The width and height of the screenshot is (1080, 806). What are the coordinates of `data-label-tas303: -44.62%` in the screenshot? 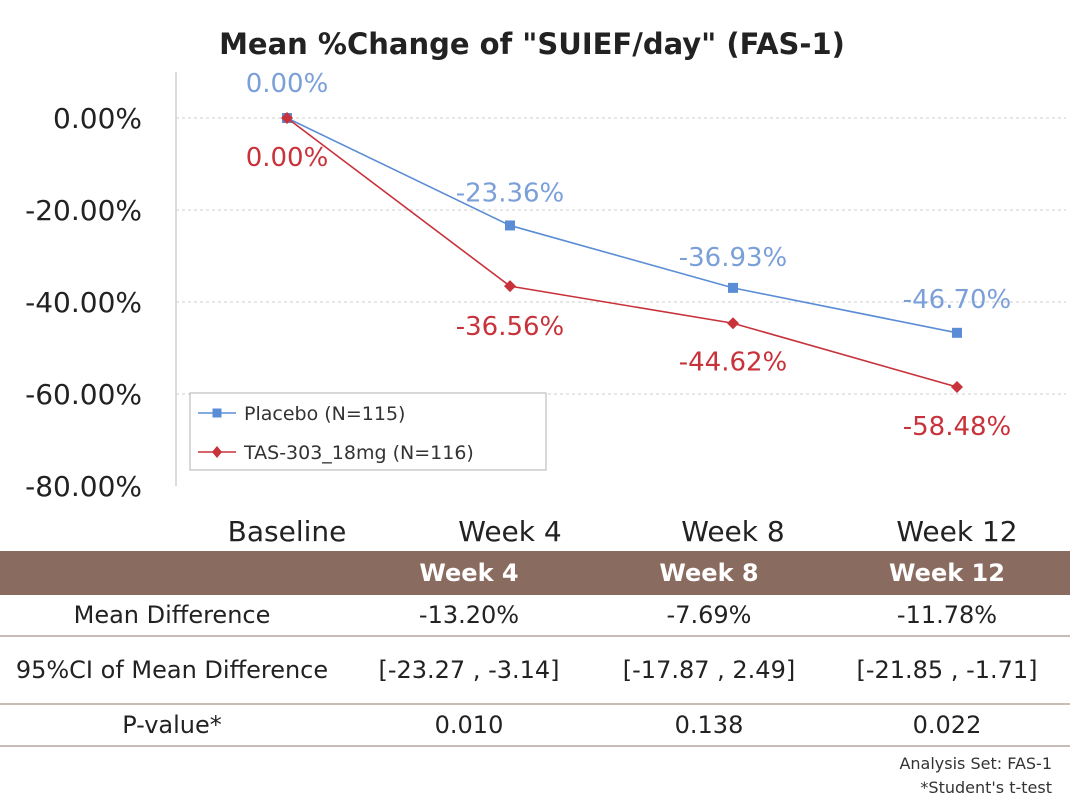 It's located at (733, 362).